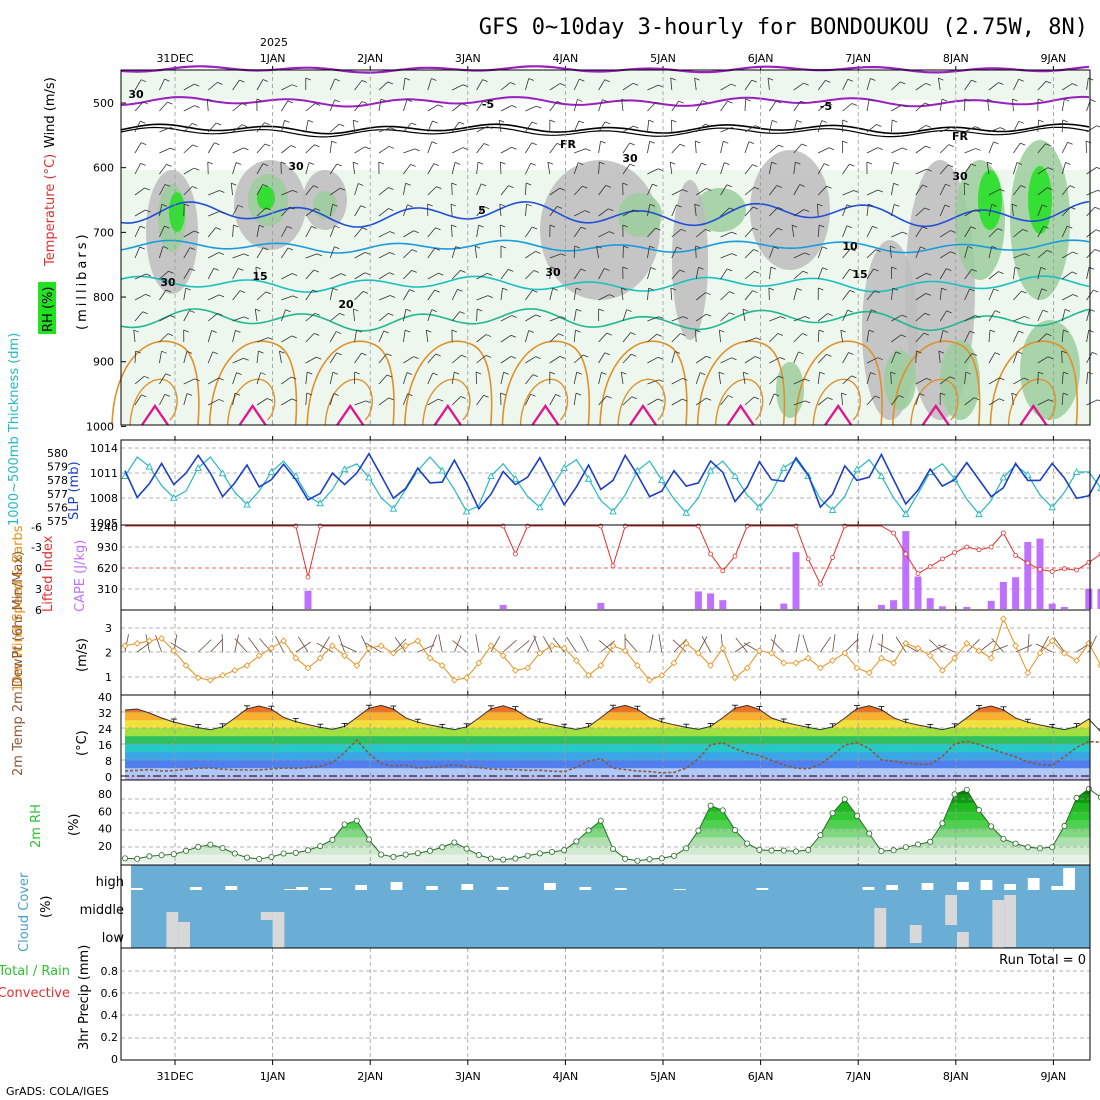  What do you see at coordinates (885, 648) in the screenshot?
I see `wind-barb-10m` at bounding box center [885, 648].